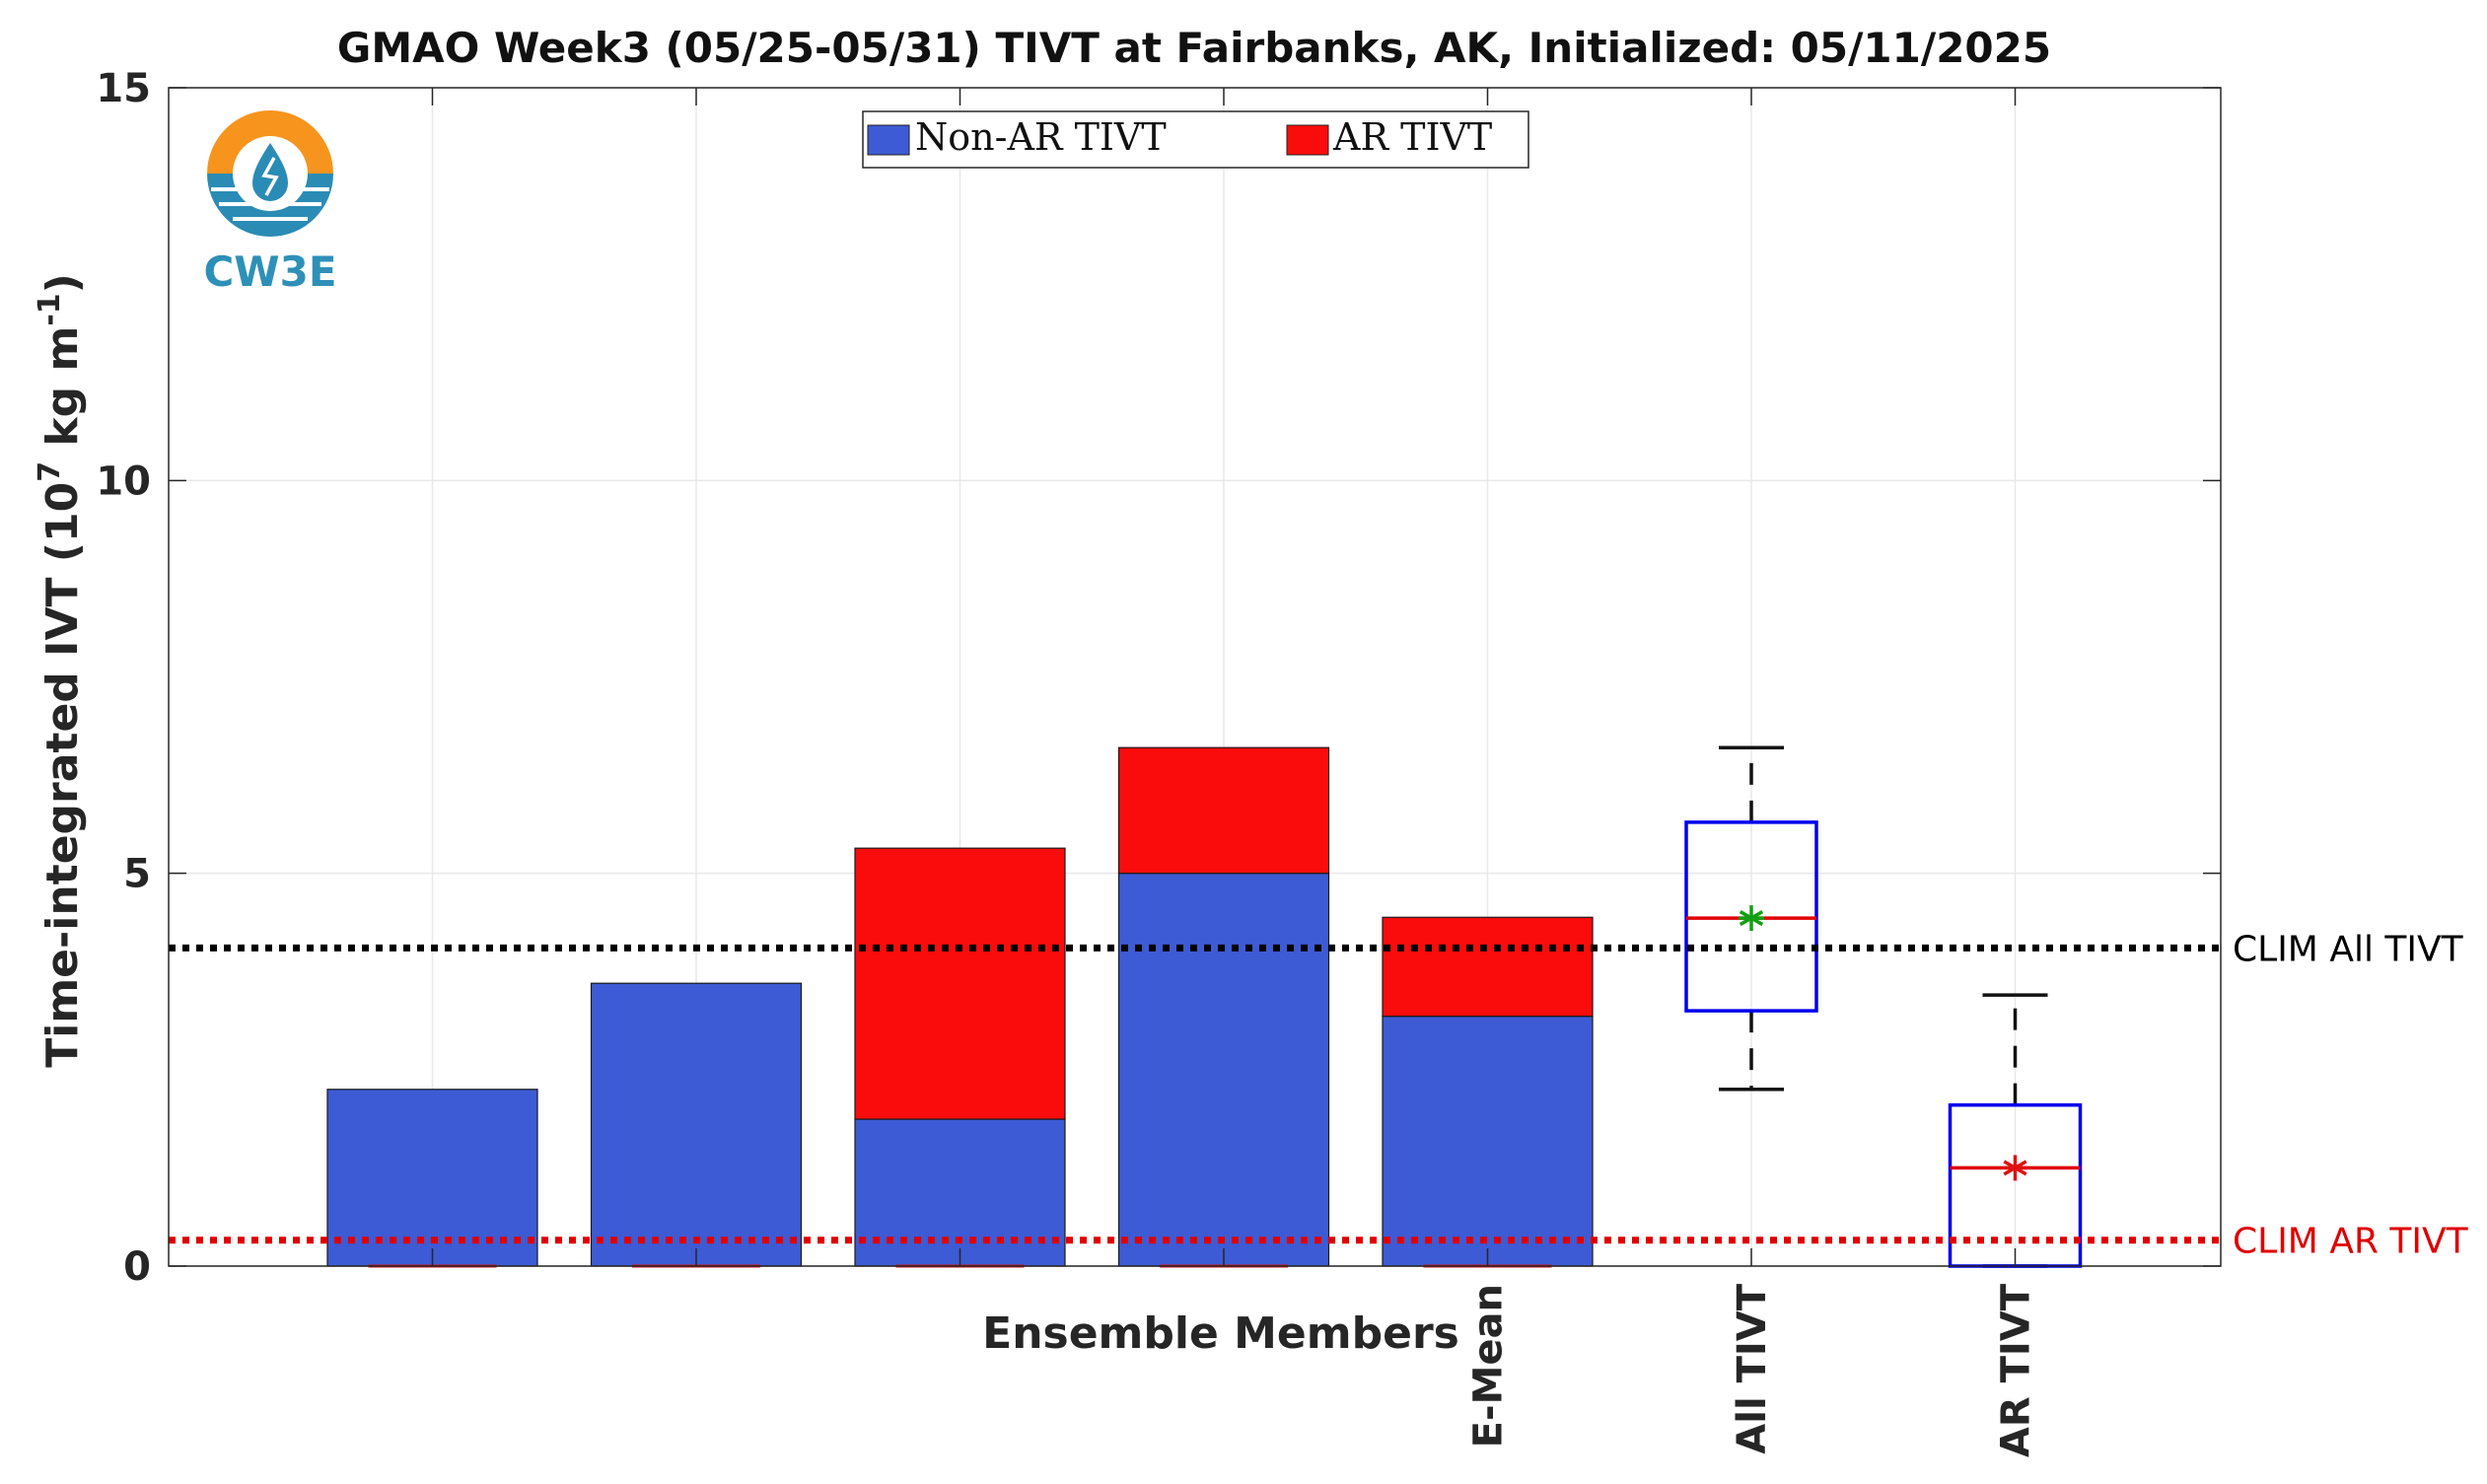 This screenshot has width=2487, height=1484. What do you see at coordinates (2016, 1370) in the screenshot?
I see `x-tick-label: AR TIVT` at bounding box center [2016, 1370].